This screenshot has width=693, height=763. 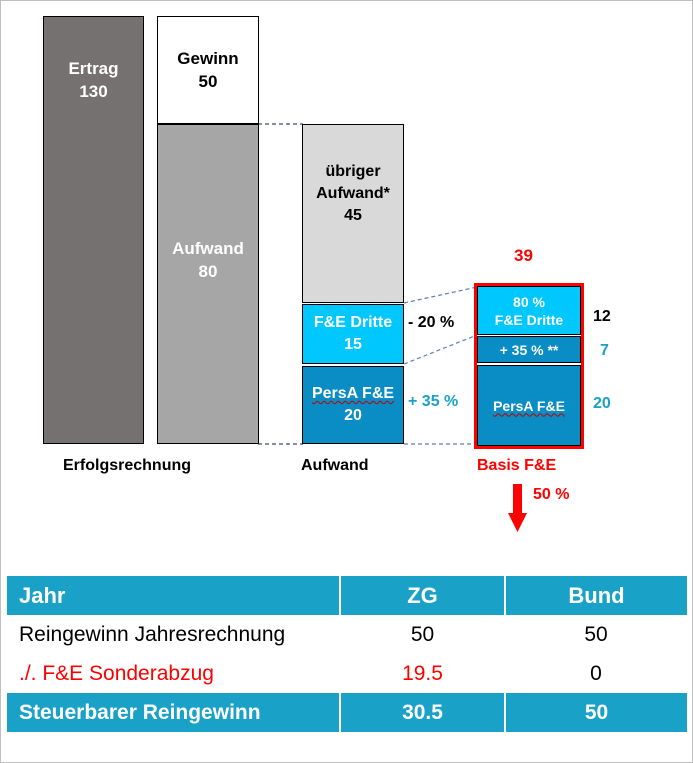 What do you see at coordinates (173, 712) in the screenshot?
I see `total-label: Steuerbarer Reingewinn` at bounding box center [173, 712].